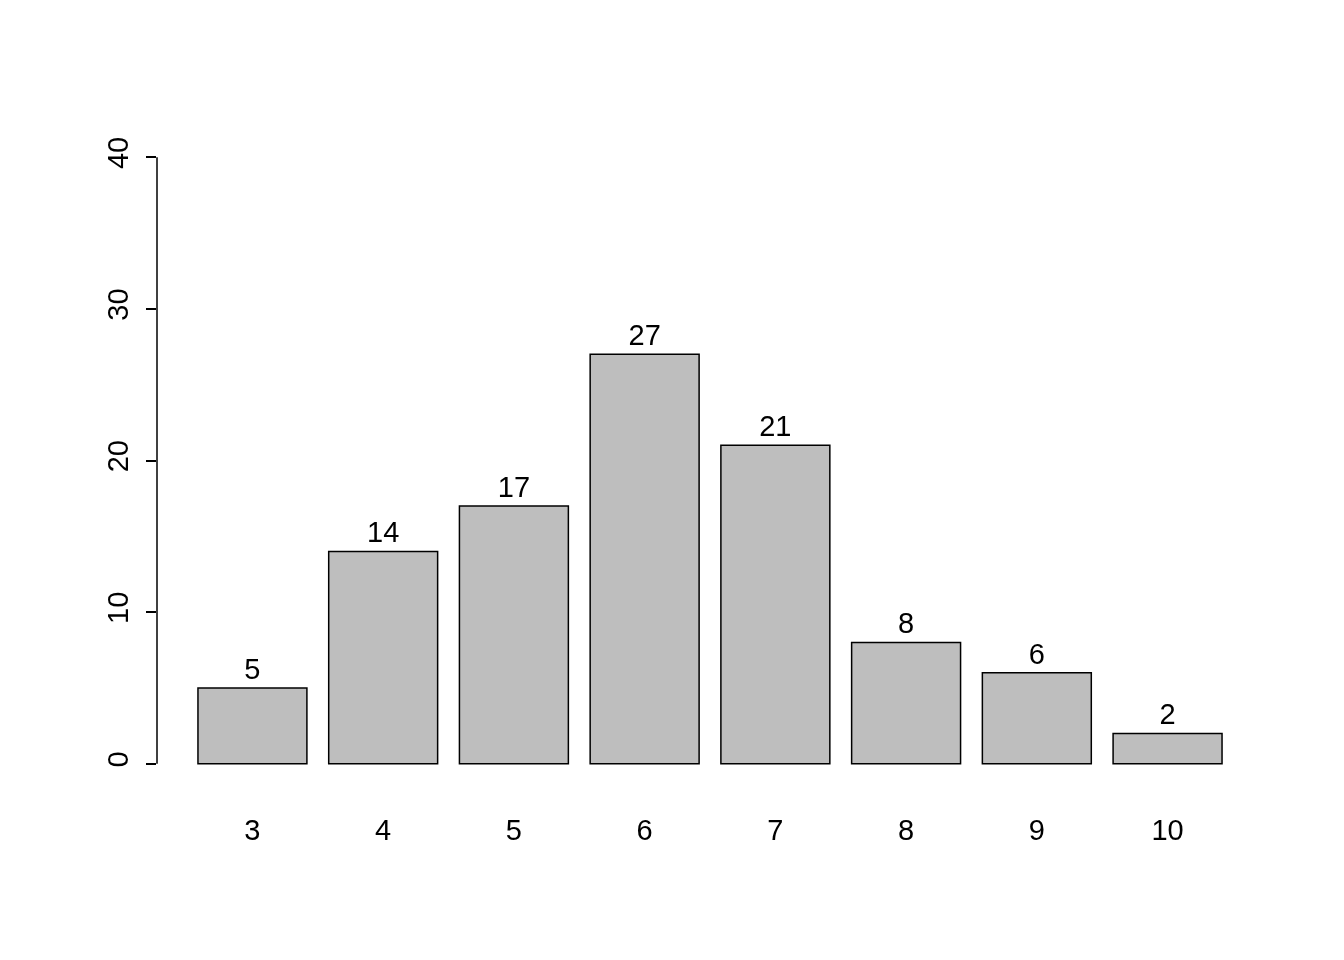 This screenshot has width=1344, height=960. Describe the element at coordinates (252, 668) in the screenshot. I see `data-label: 5` at that location.